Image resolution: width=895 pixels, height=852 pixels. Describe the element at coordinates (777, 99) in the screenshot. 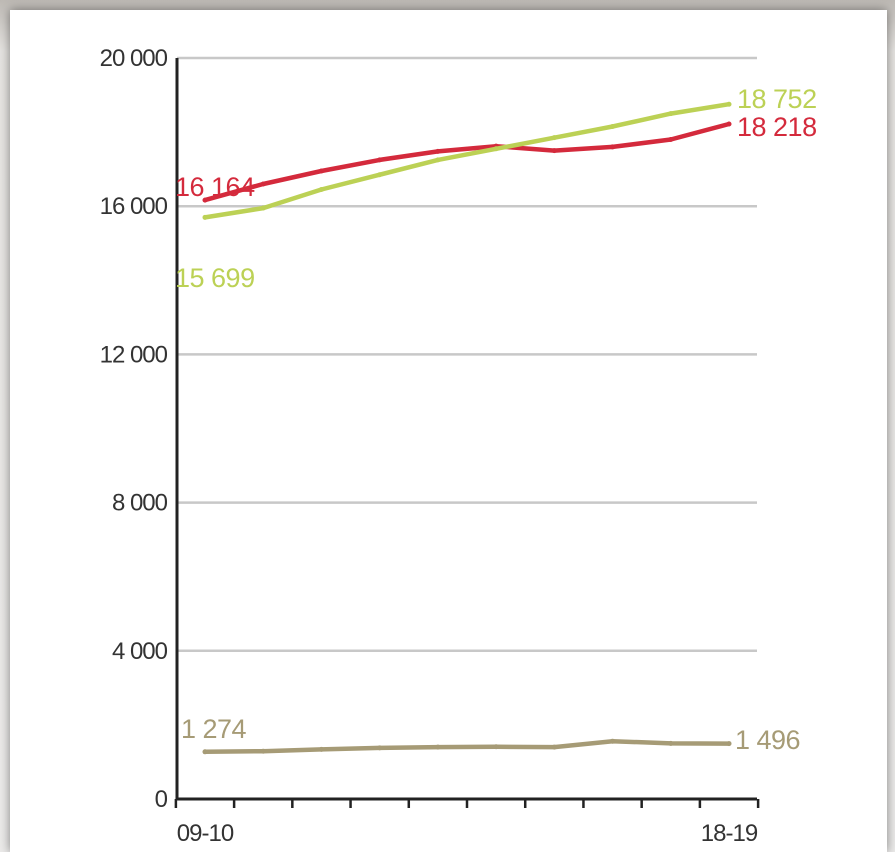

I see `end-value-label: 18 752` at that location.